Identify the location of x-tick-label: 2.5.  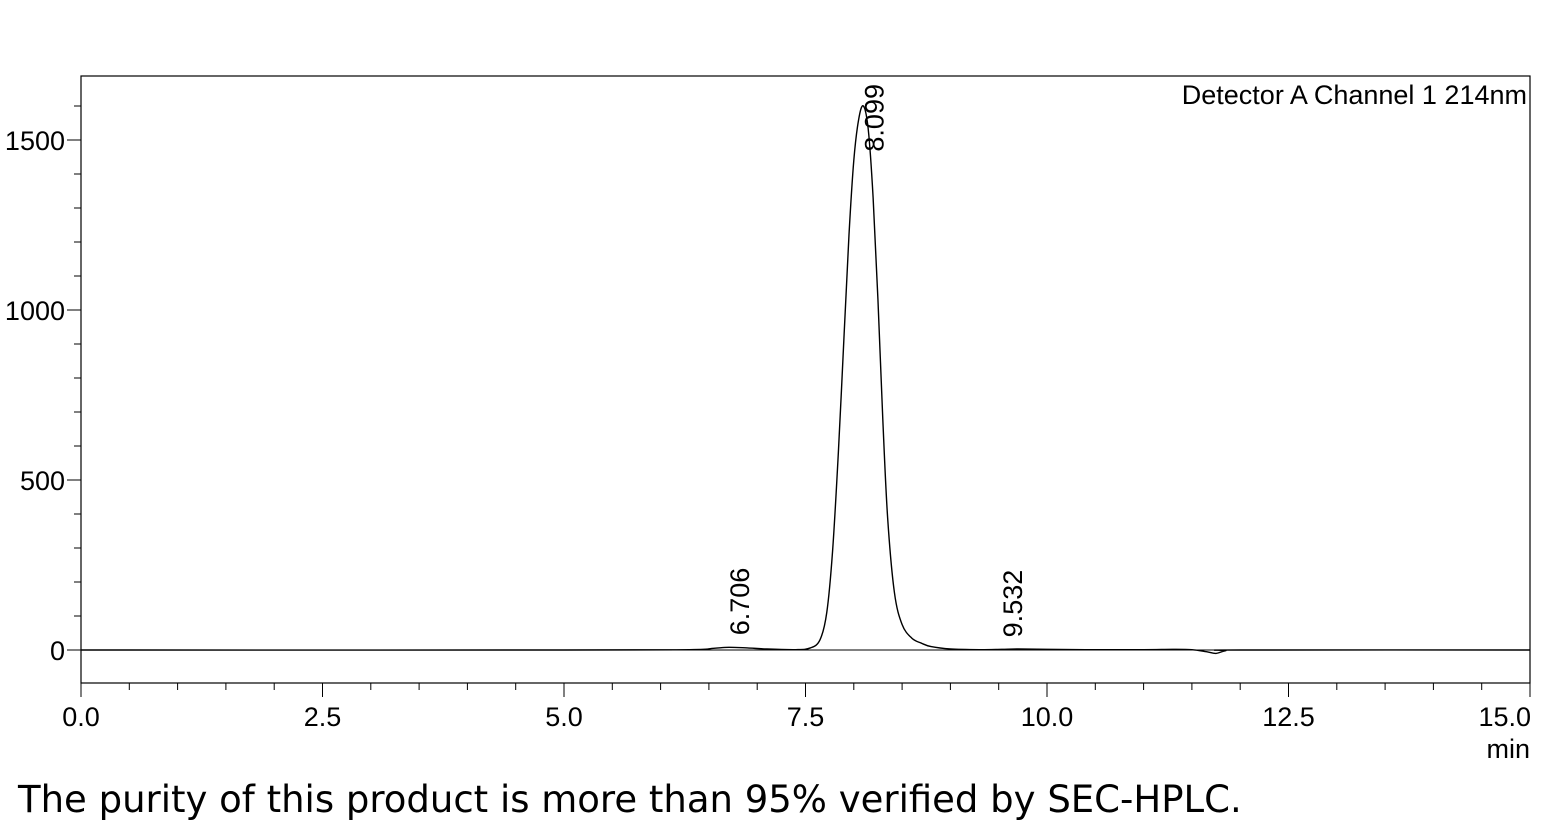
(323, 717).